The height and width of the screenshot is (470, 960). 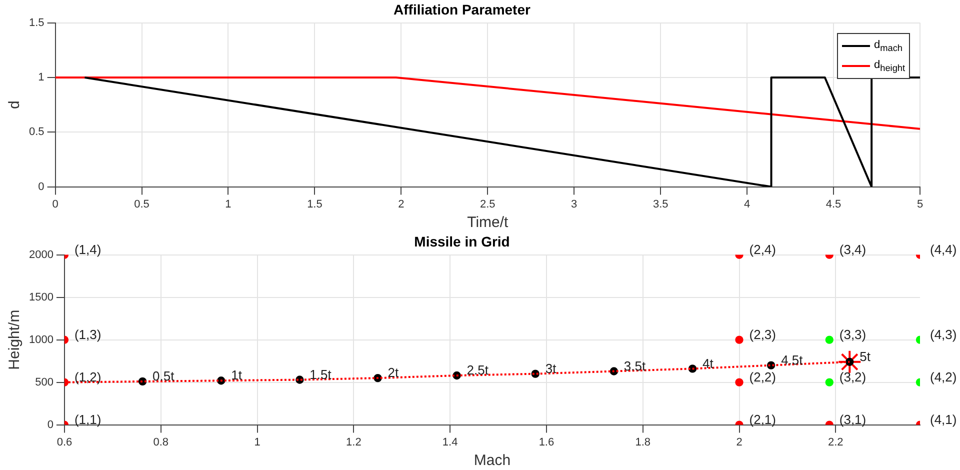 I want to click on annotation: 0.5t, so click(x=163, y=376).